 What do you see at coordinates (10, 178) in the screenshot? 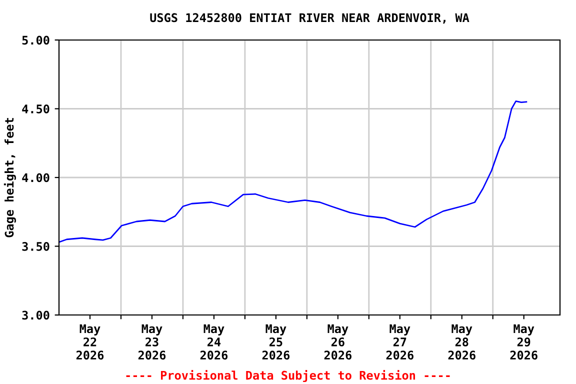
I see `y-axis-title: Gage height, feet` at bounding box center [10, 178].